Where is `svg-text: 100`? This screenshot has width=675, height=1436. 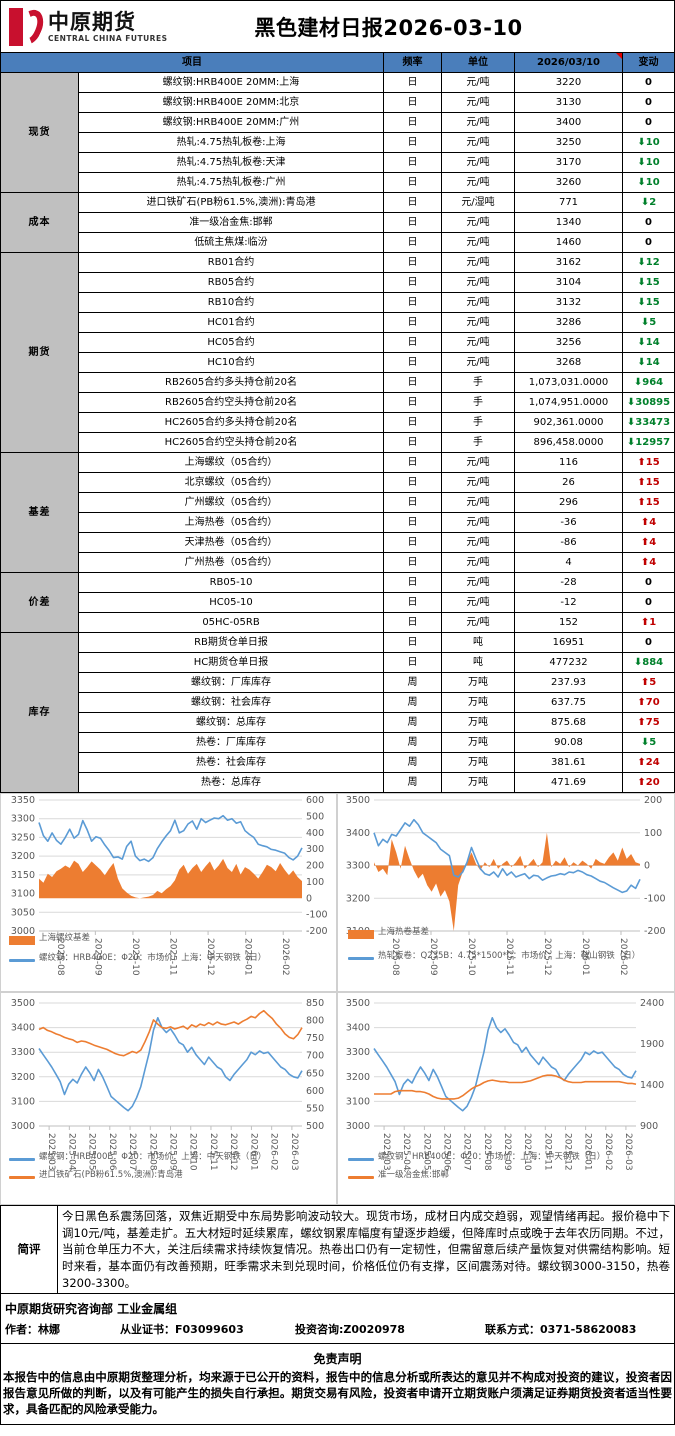
svg-text: 100 is located at coordinates (653, 833).